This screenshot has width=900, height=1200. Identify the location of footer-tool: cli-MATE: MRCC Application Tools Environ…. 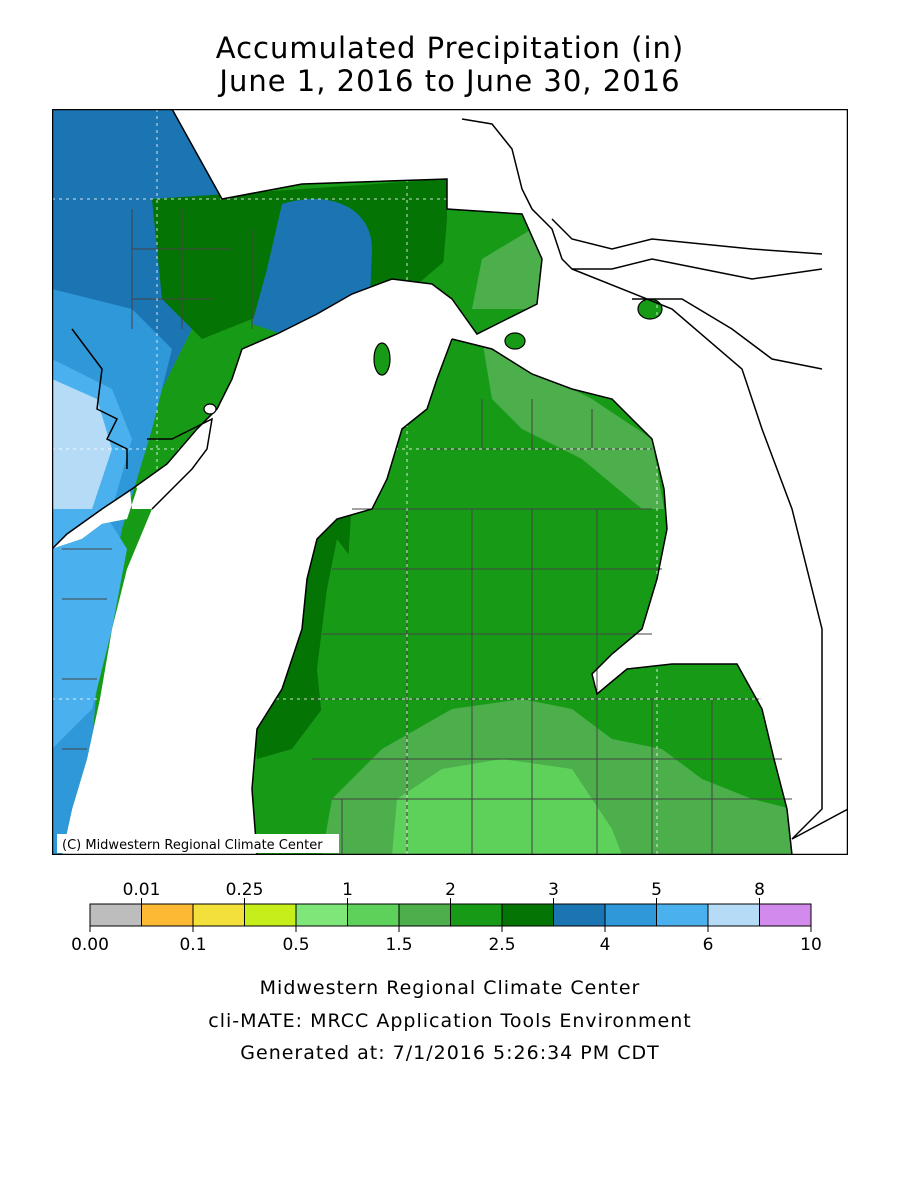
(450, 1021).